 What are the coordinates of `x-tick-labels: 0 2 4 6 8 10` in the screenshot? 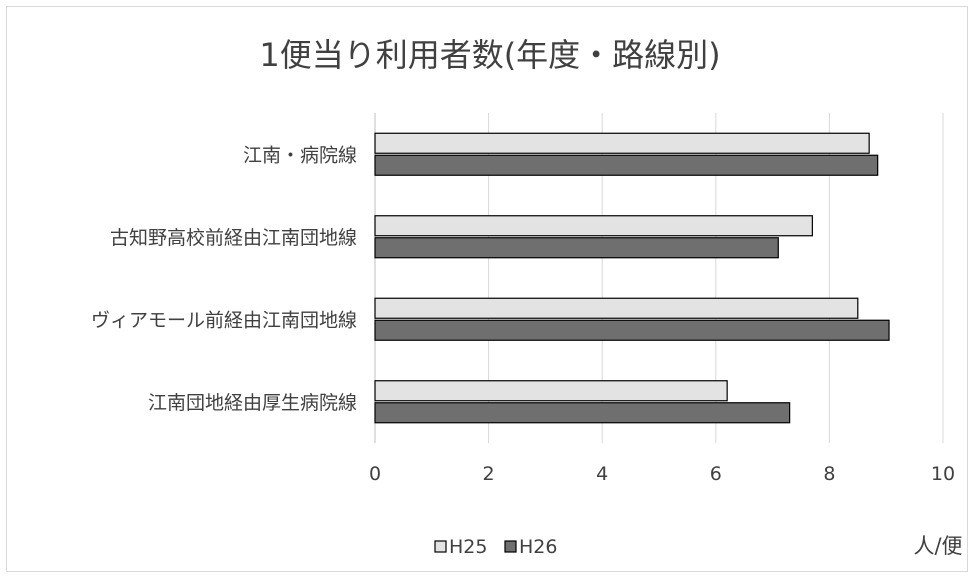 It's located at (662, 474).